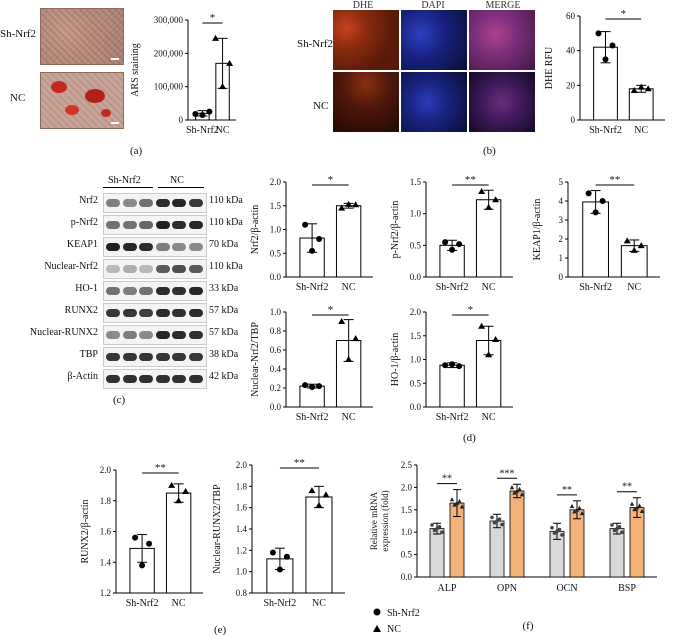  I want to click on pnrf2-actin-chart: 0.0 0.5 1.0 1.5 p-Nrf2/β-actin Sh-Nrf2 NC **, so click(451, 233).